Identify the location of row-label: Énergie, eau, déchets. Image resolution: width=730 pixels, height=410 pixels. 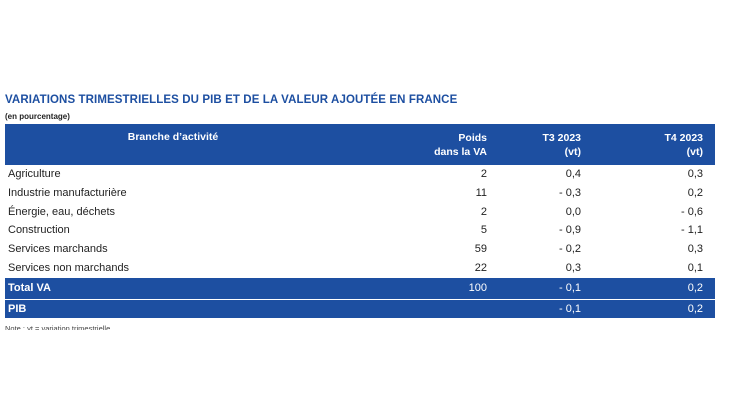
(62, 211).